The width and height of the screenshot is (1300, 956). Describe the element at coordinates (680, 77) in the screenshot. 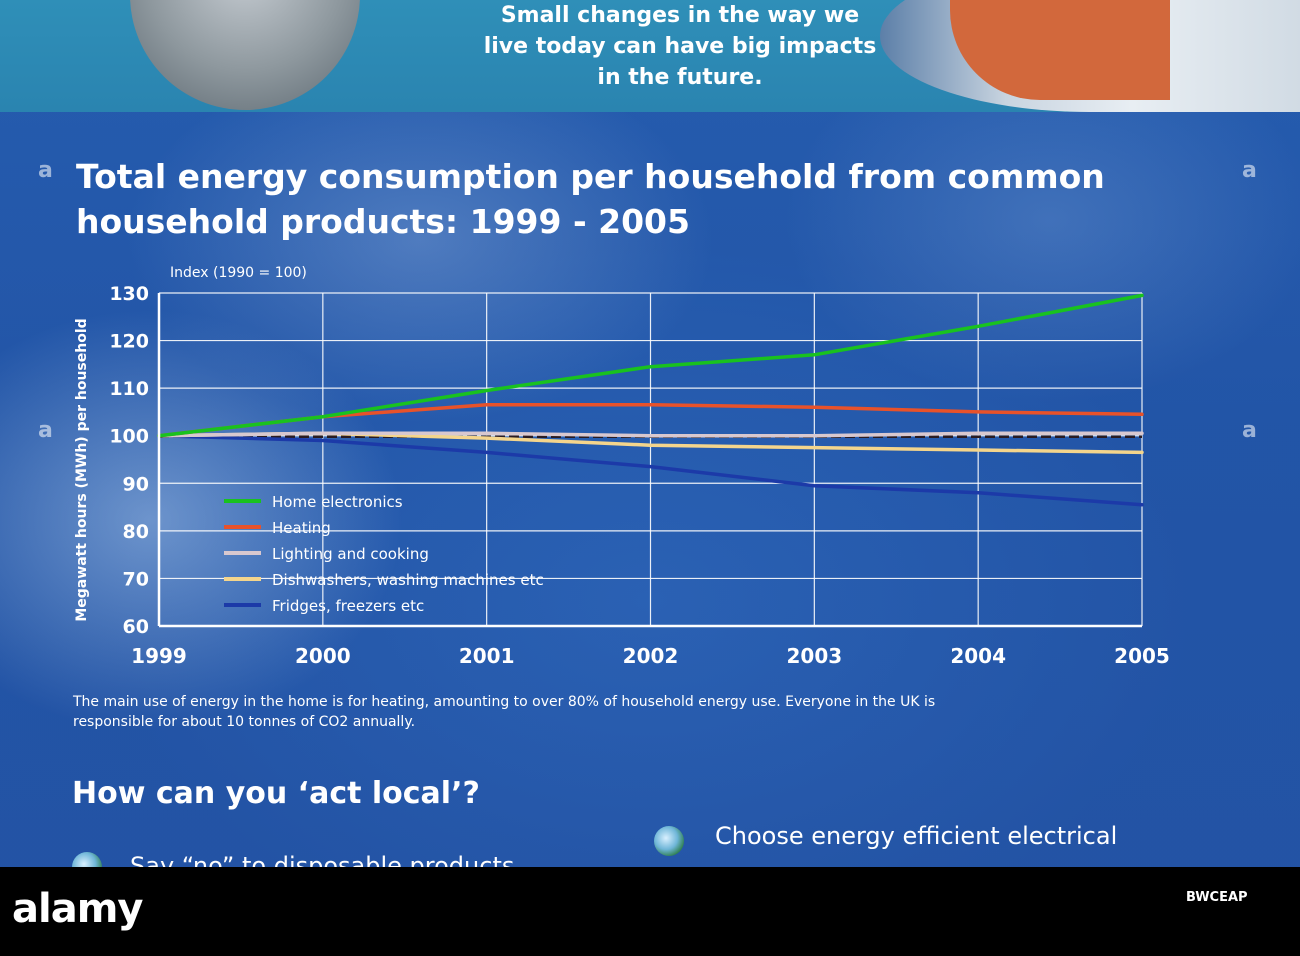

I see `intro-line: in the future.` at that location.